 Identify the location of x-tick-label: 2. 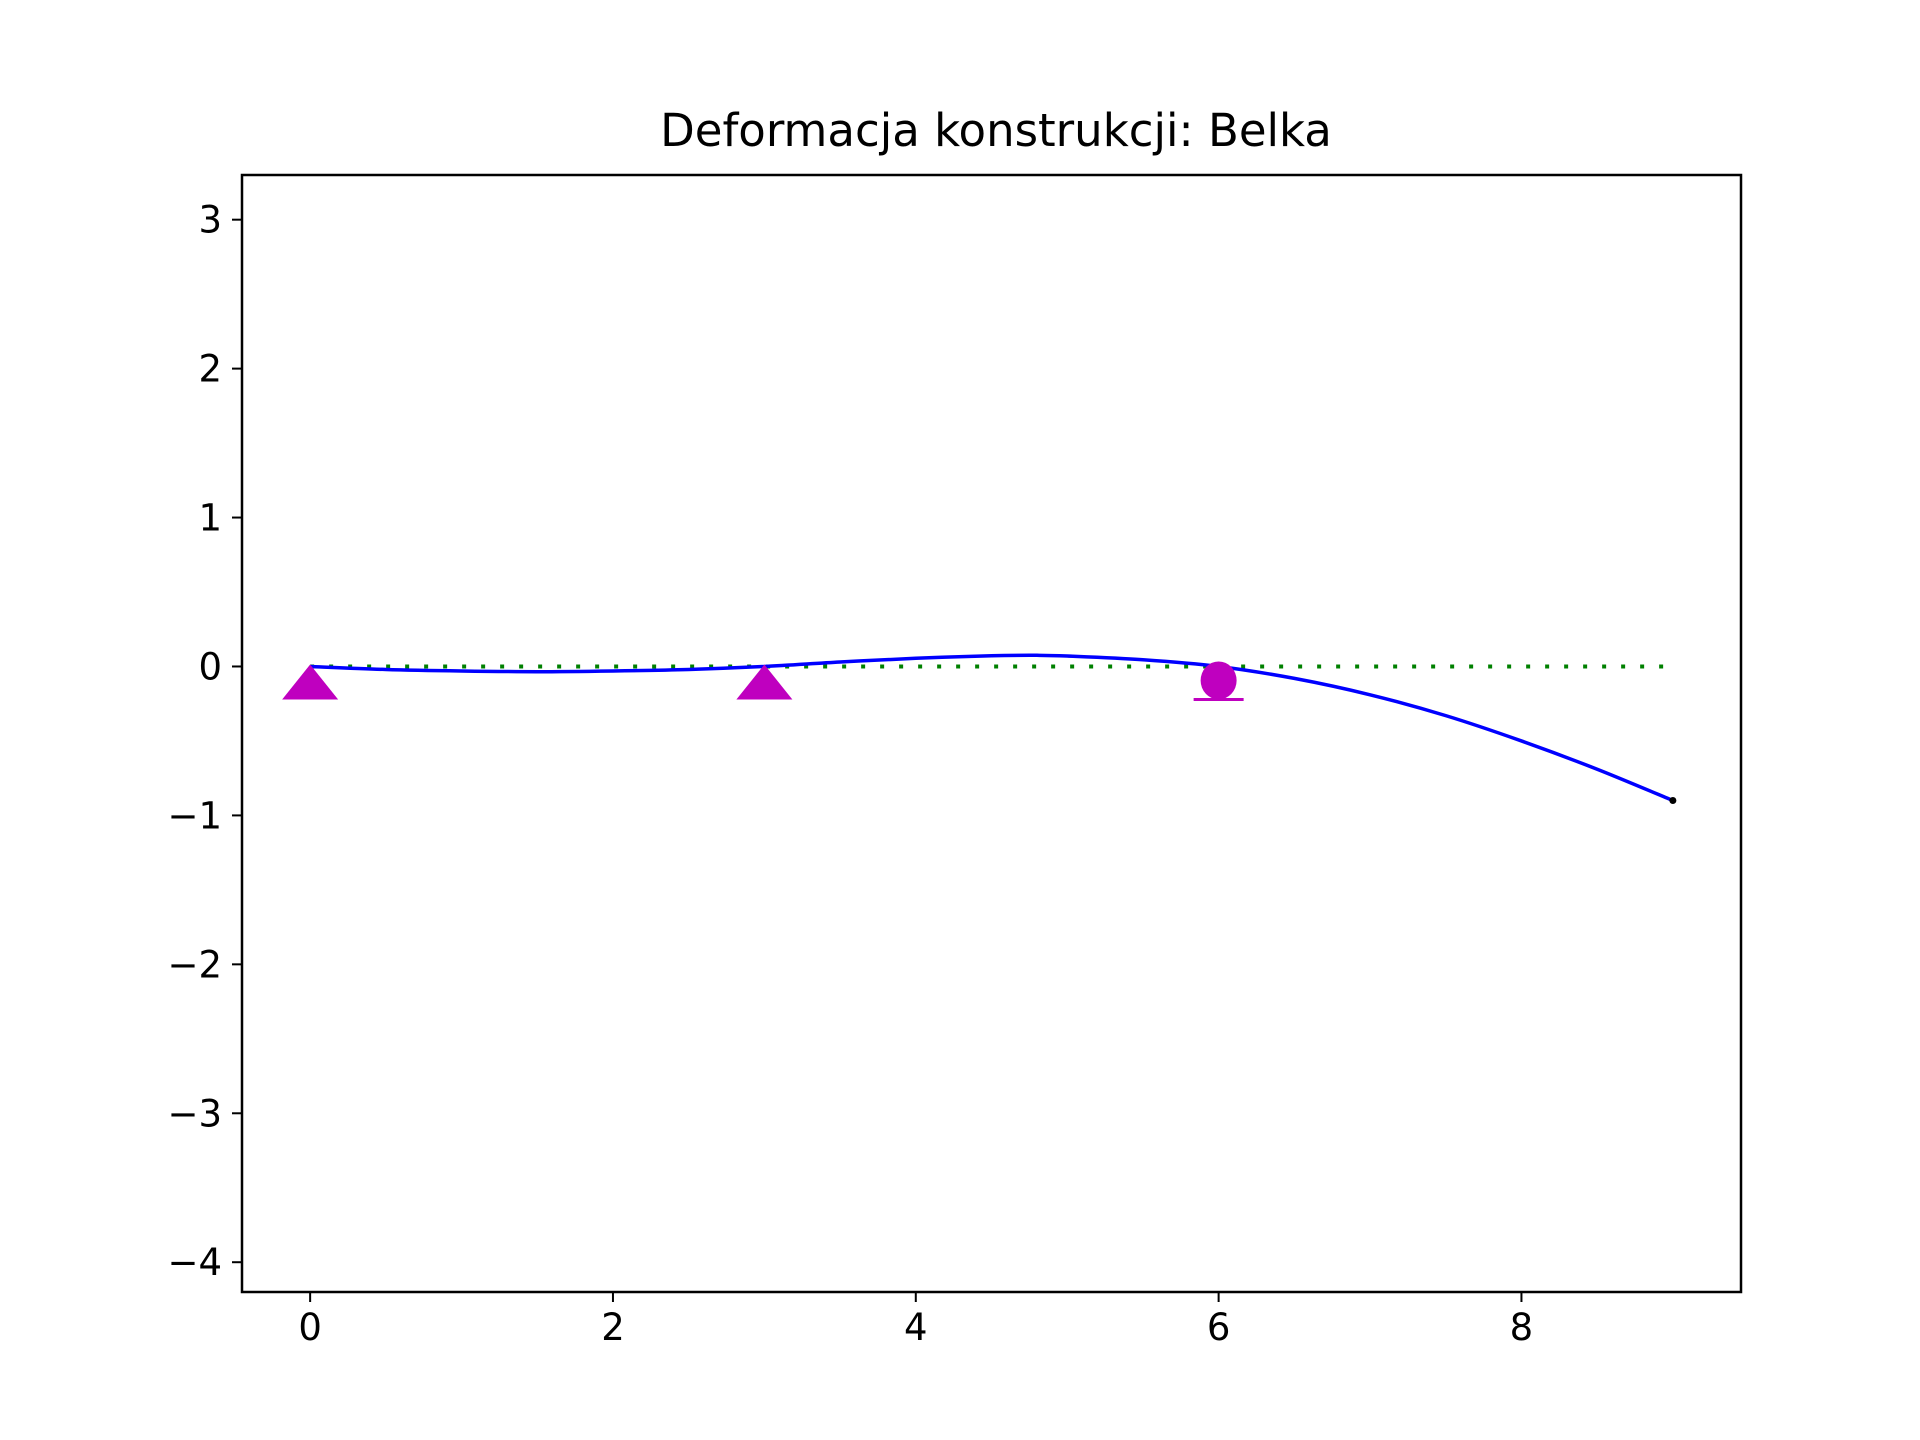
(613, 1327).